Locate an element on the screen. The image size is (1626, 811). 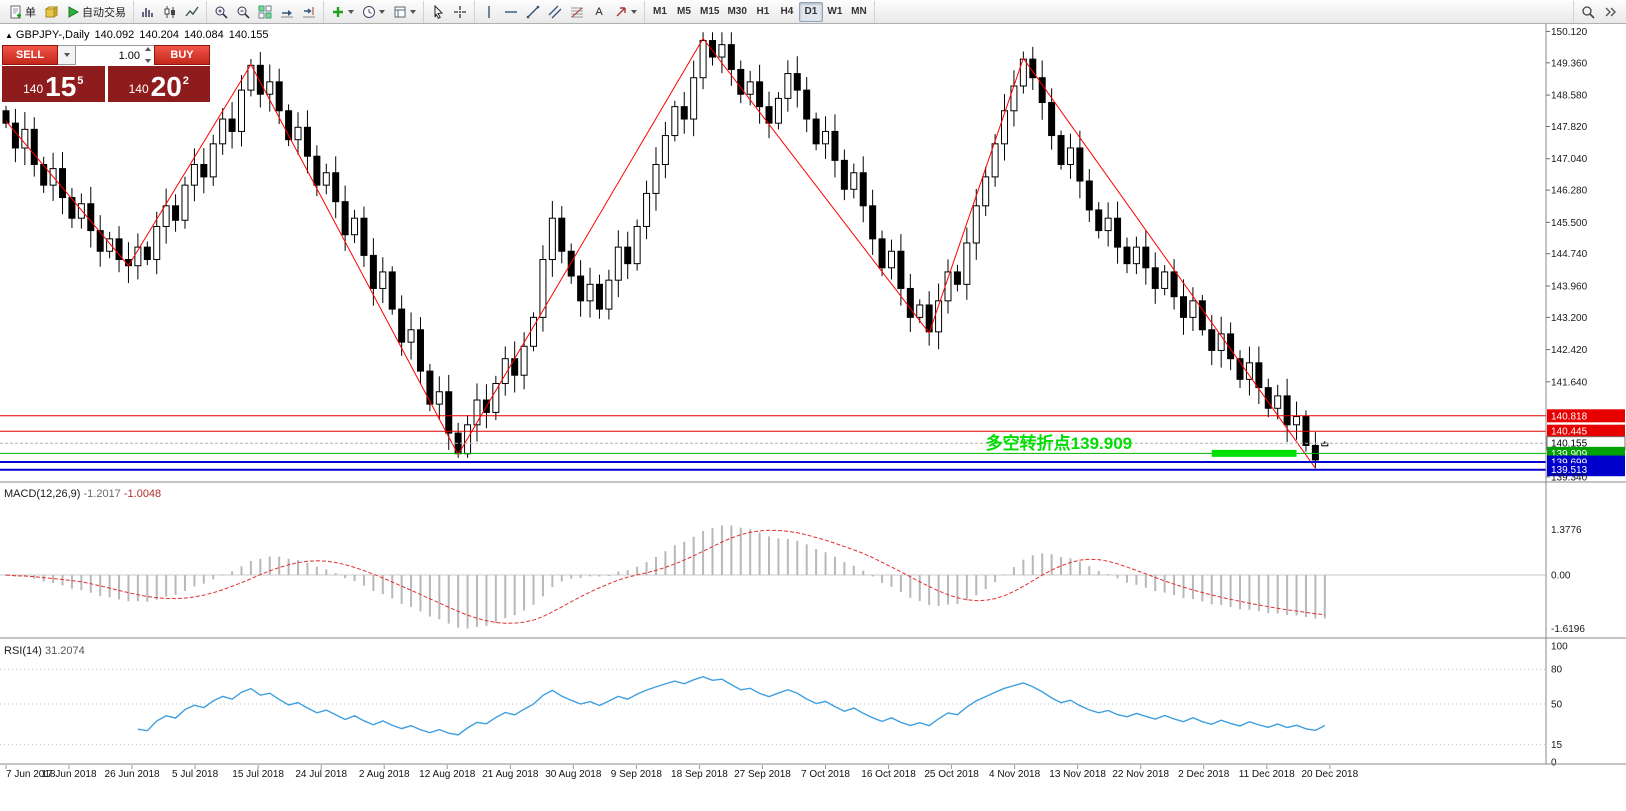
vertical-line-button is located at coordinates (489, 12).